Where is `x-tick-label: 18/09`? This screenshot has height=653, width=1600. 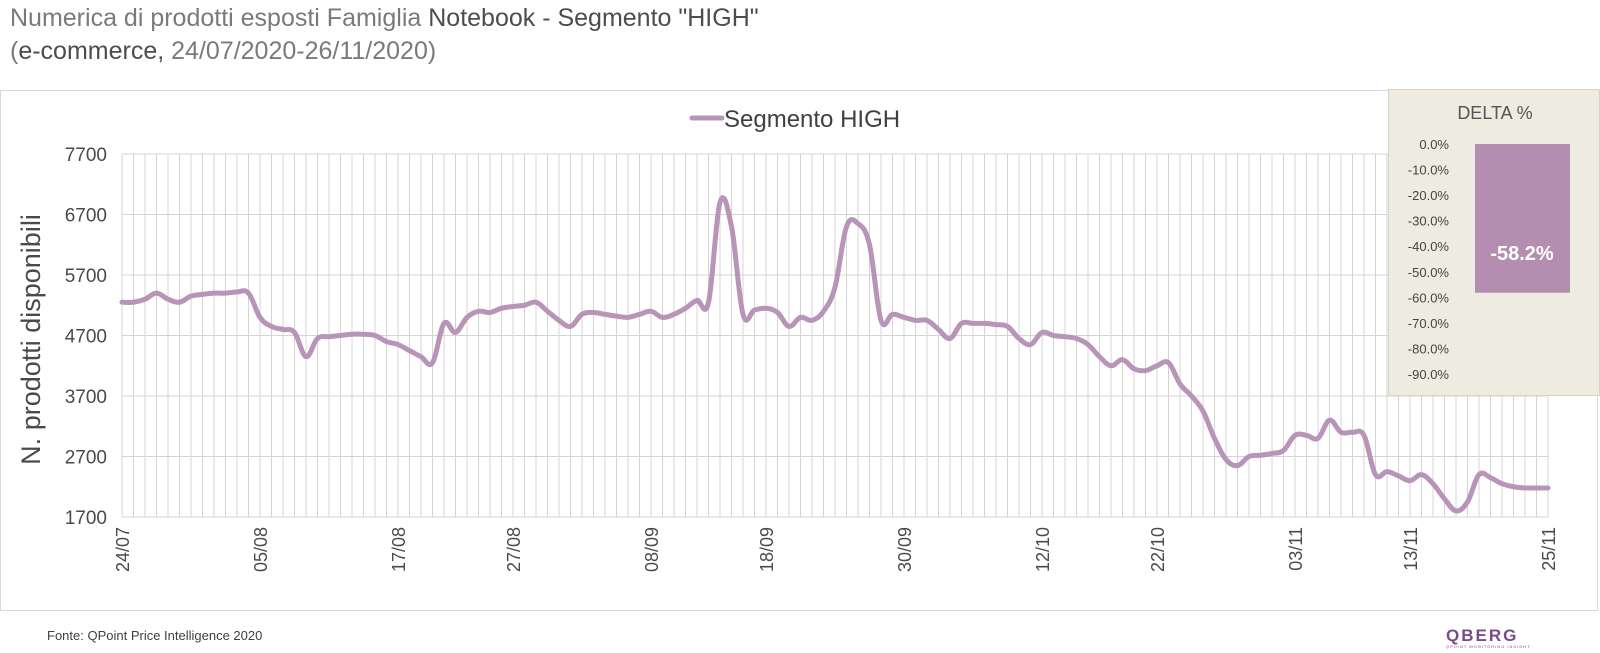 x-tick-label: 18/09 is located at coordinates (767, 549).